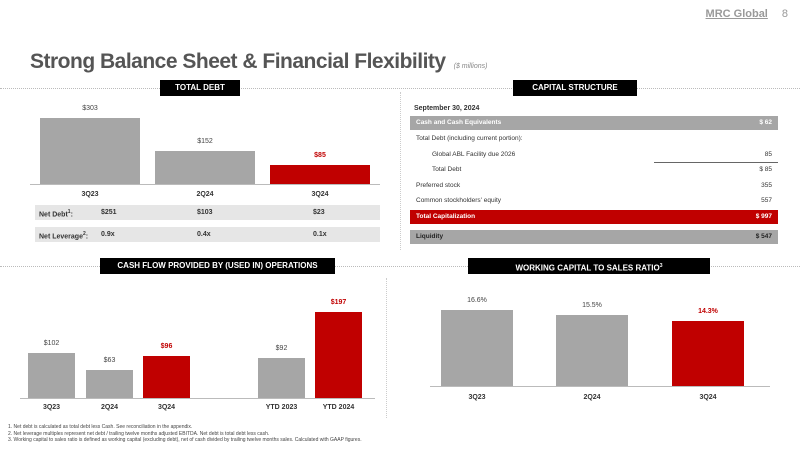 Image resolution: width=800 pixels, height=450 pixels. I want to click on row-value: $ 85, so click(765, 169).